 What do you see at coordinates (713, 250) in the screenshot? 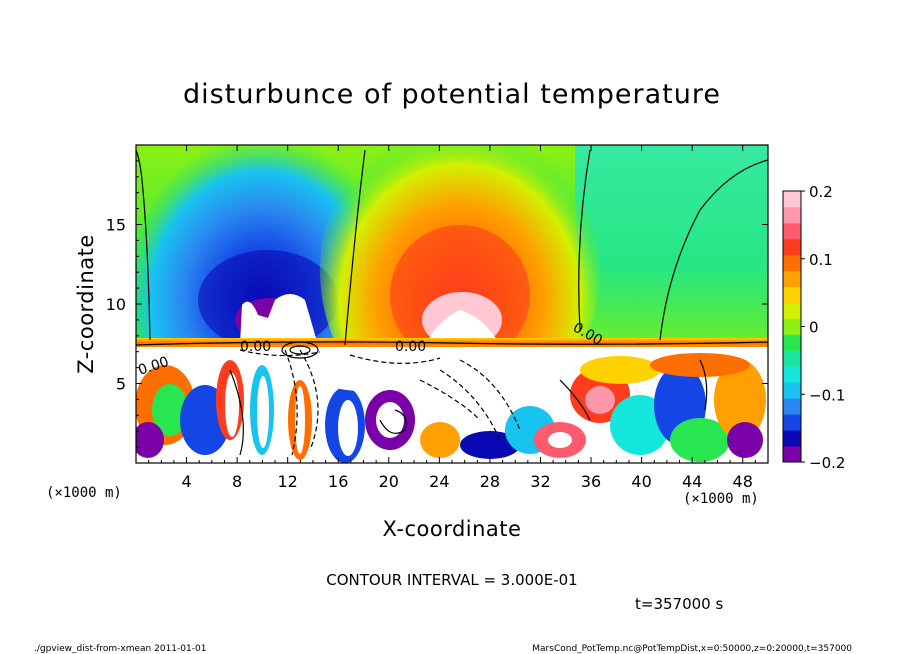
I see `zero-contour-right` at bounding box center [713, 250].